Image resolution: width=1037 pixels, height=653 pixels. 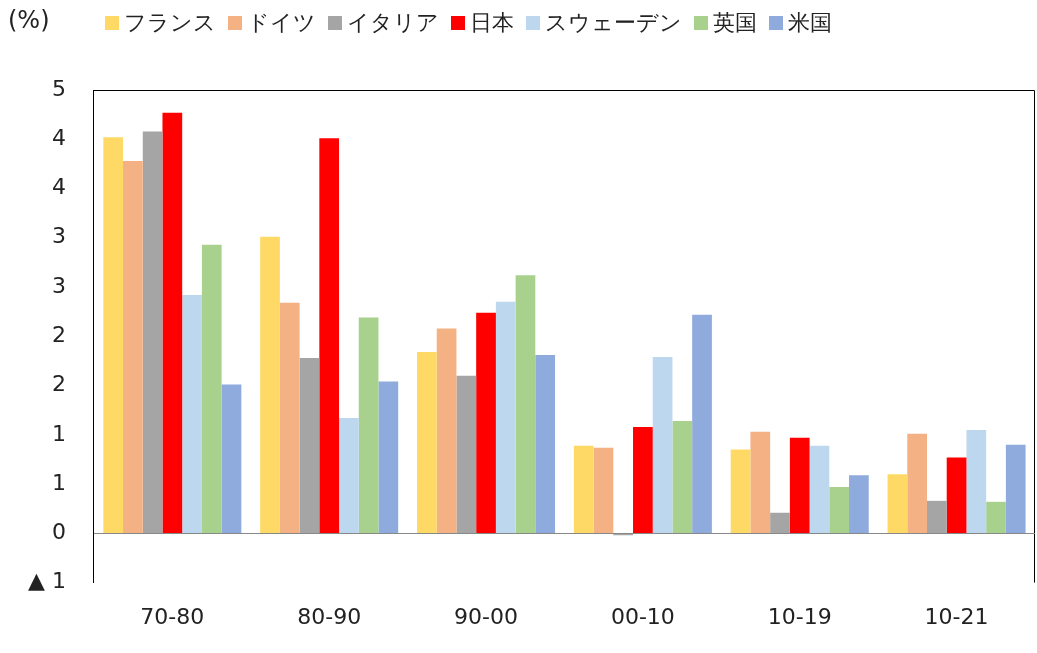 I want to click on legend-label: 英国, so click(x=735, y=23).